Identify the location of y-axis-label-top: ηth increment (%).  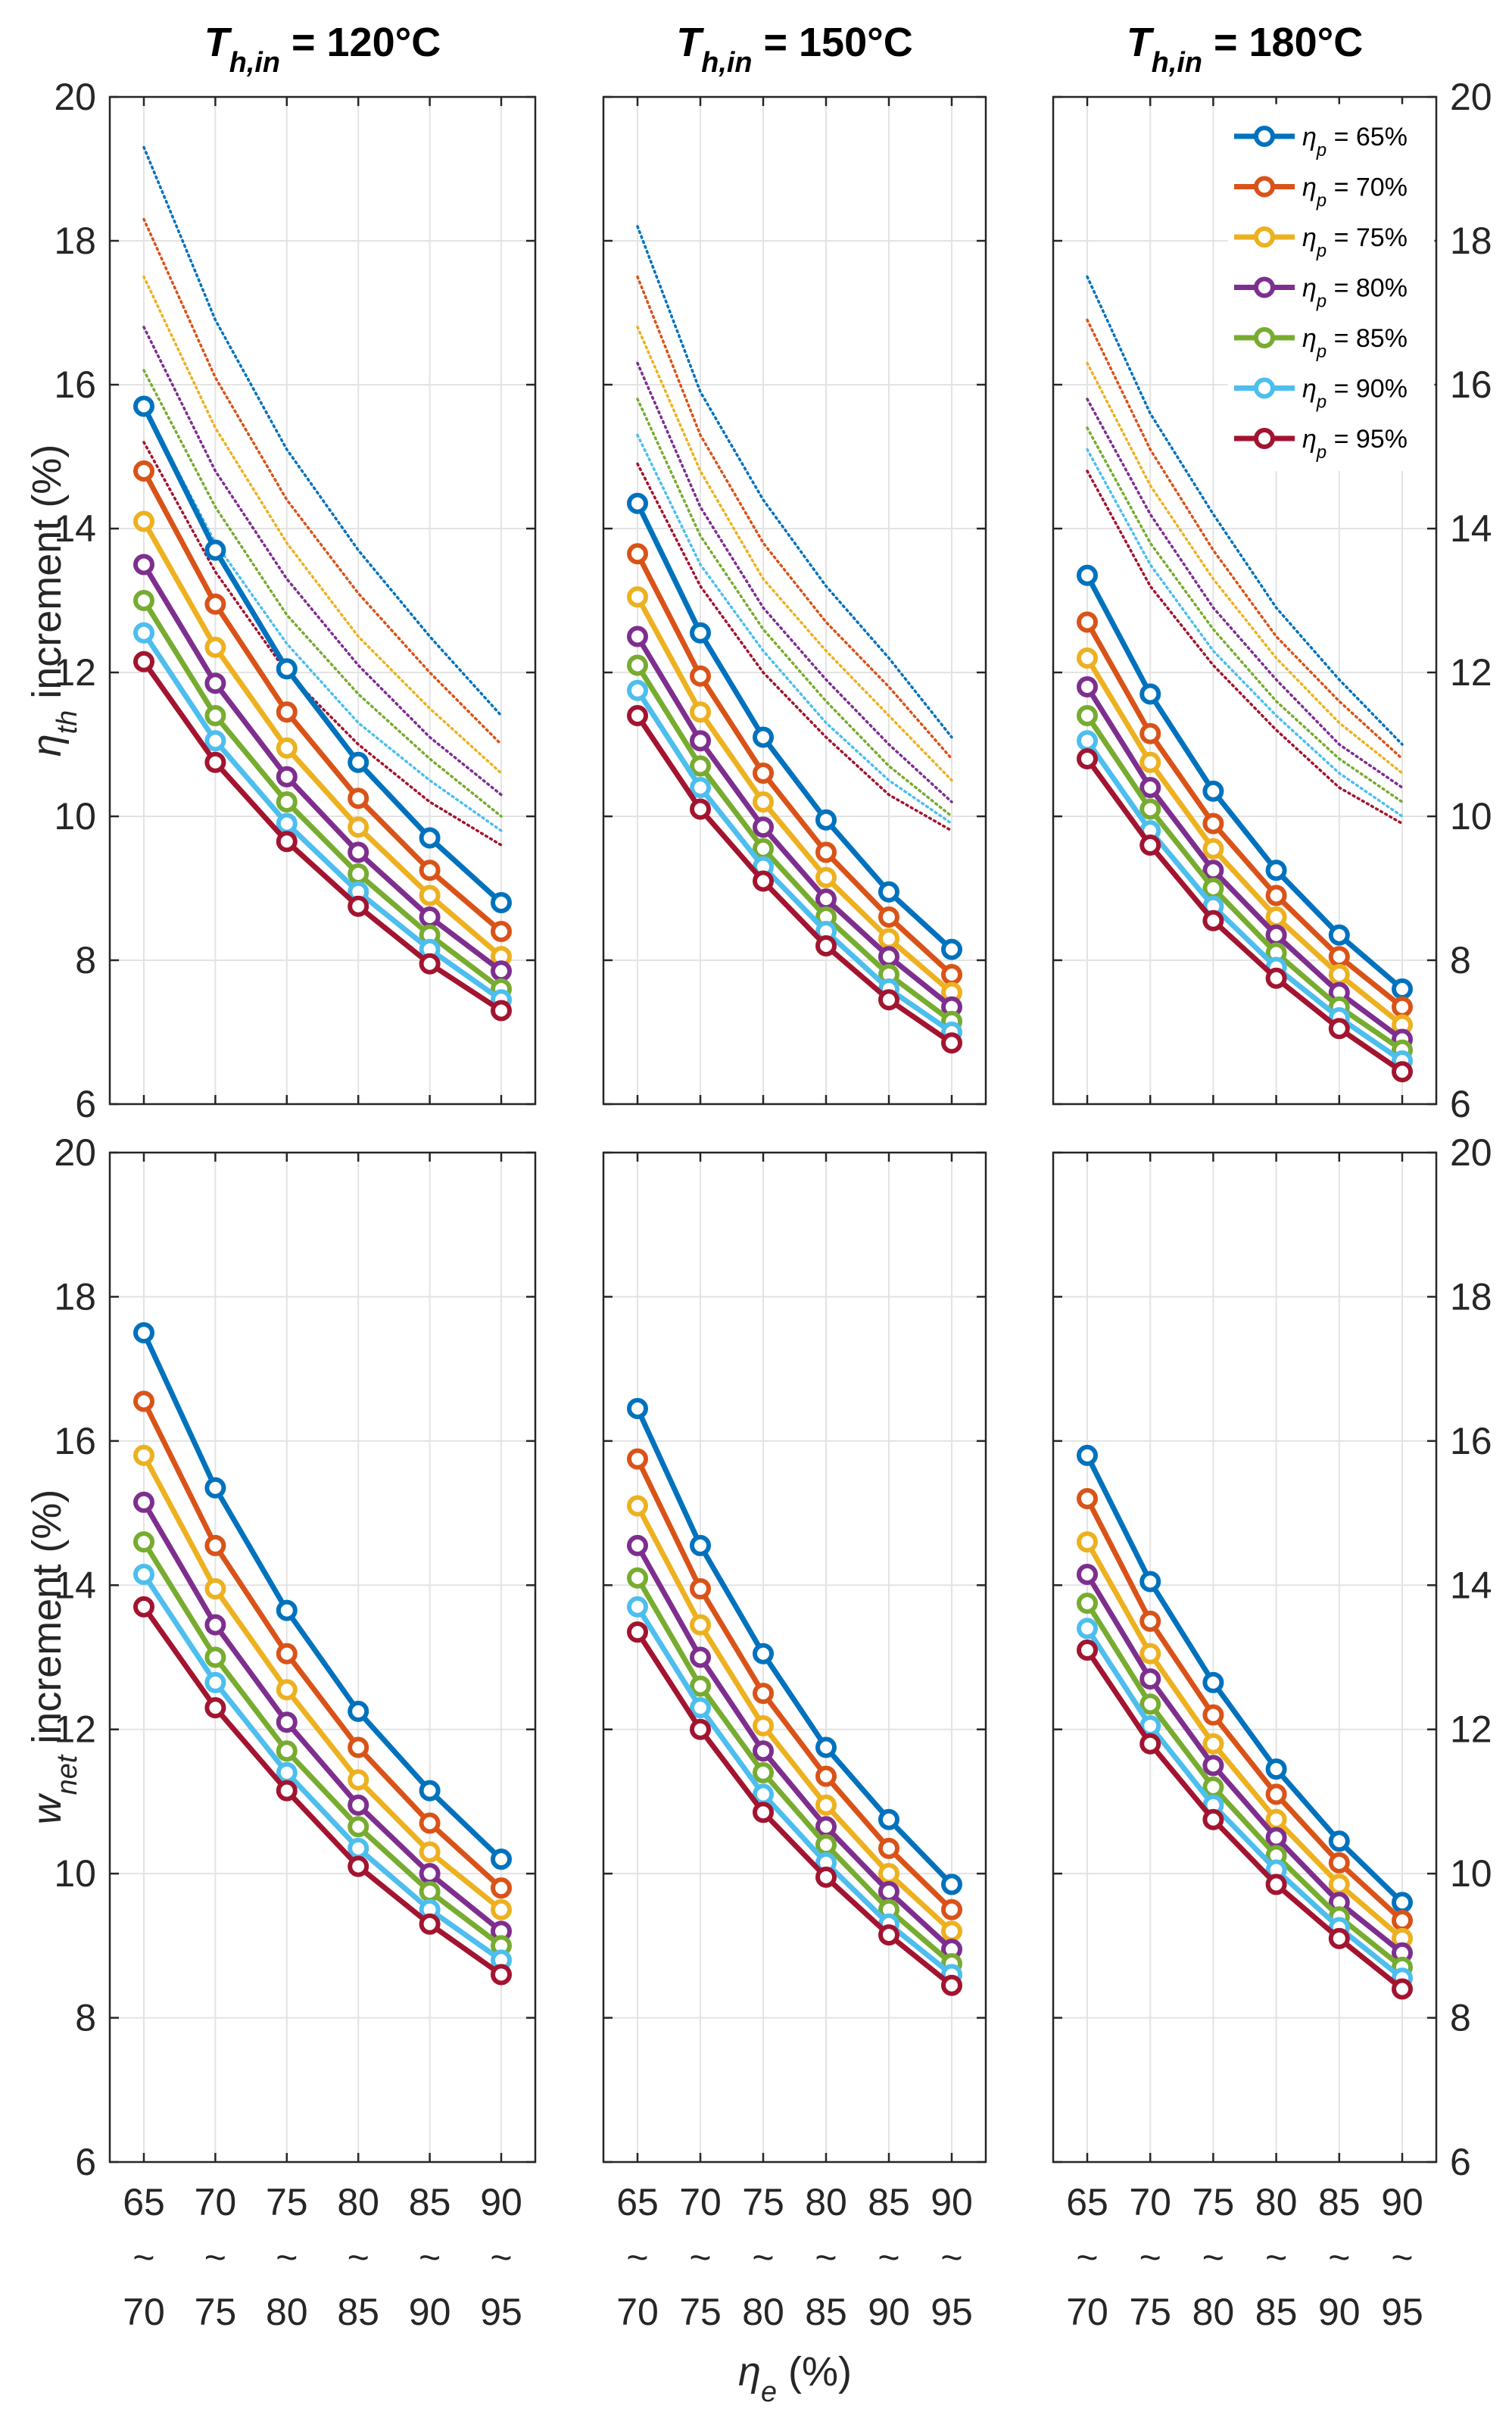
(53, 601).